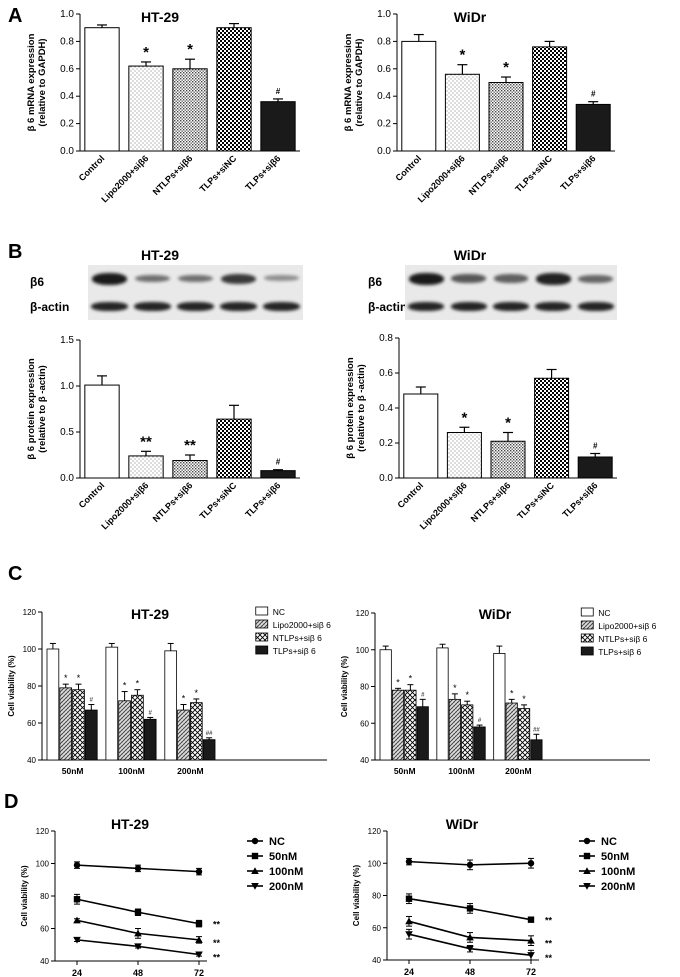 The width and height of the screenshot is (680, 977). I want to click on significance-mark: **, so click(146, 441).